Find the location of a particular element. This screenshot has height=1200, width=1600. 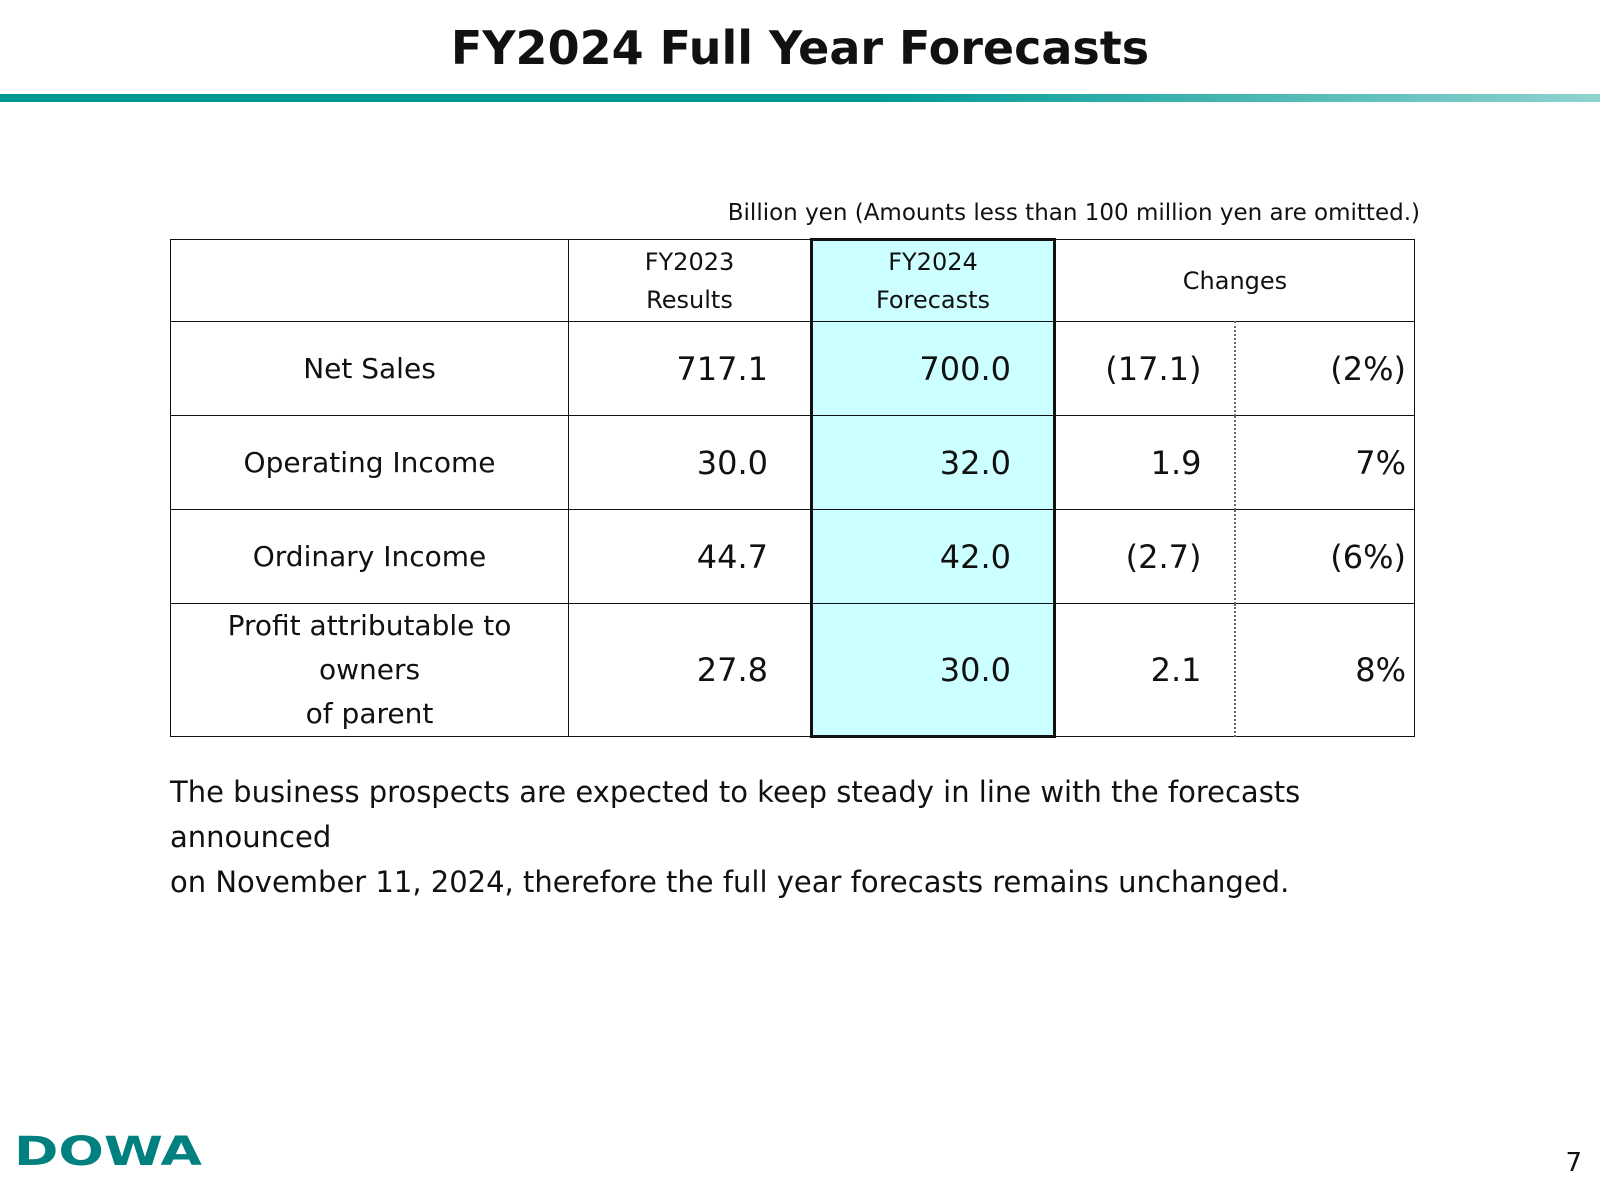

svg-text: DOWA is located at coordinates (108, 1151).